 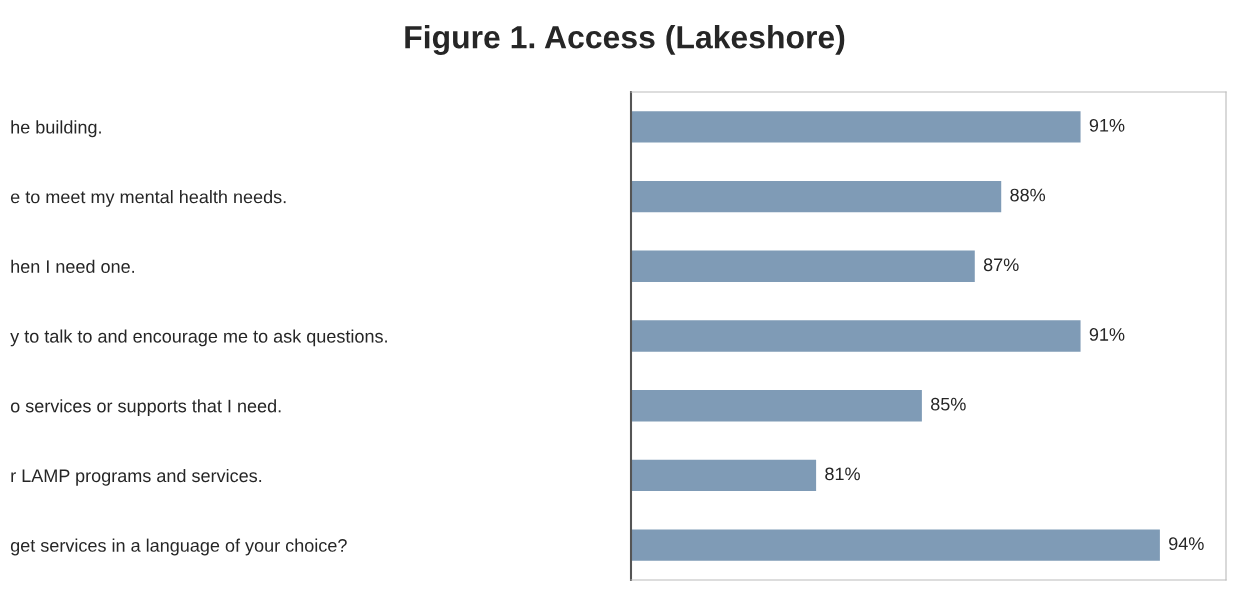 I want to click on data-label: 85%, so click(x=948, y=404).